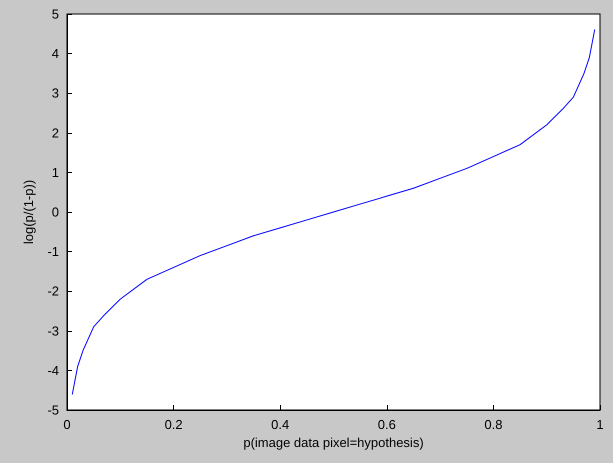  What do you see at coordinates (493, 424) in the screenshot?
I see `x-tick-label: 0.8` at bounding box center [493, 424].